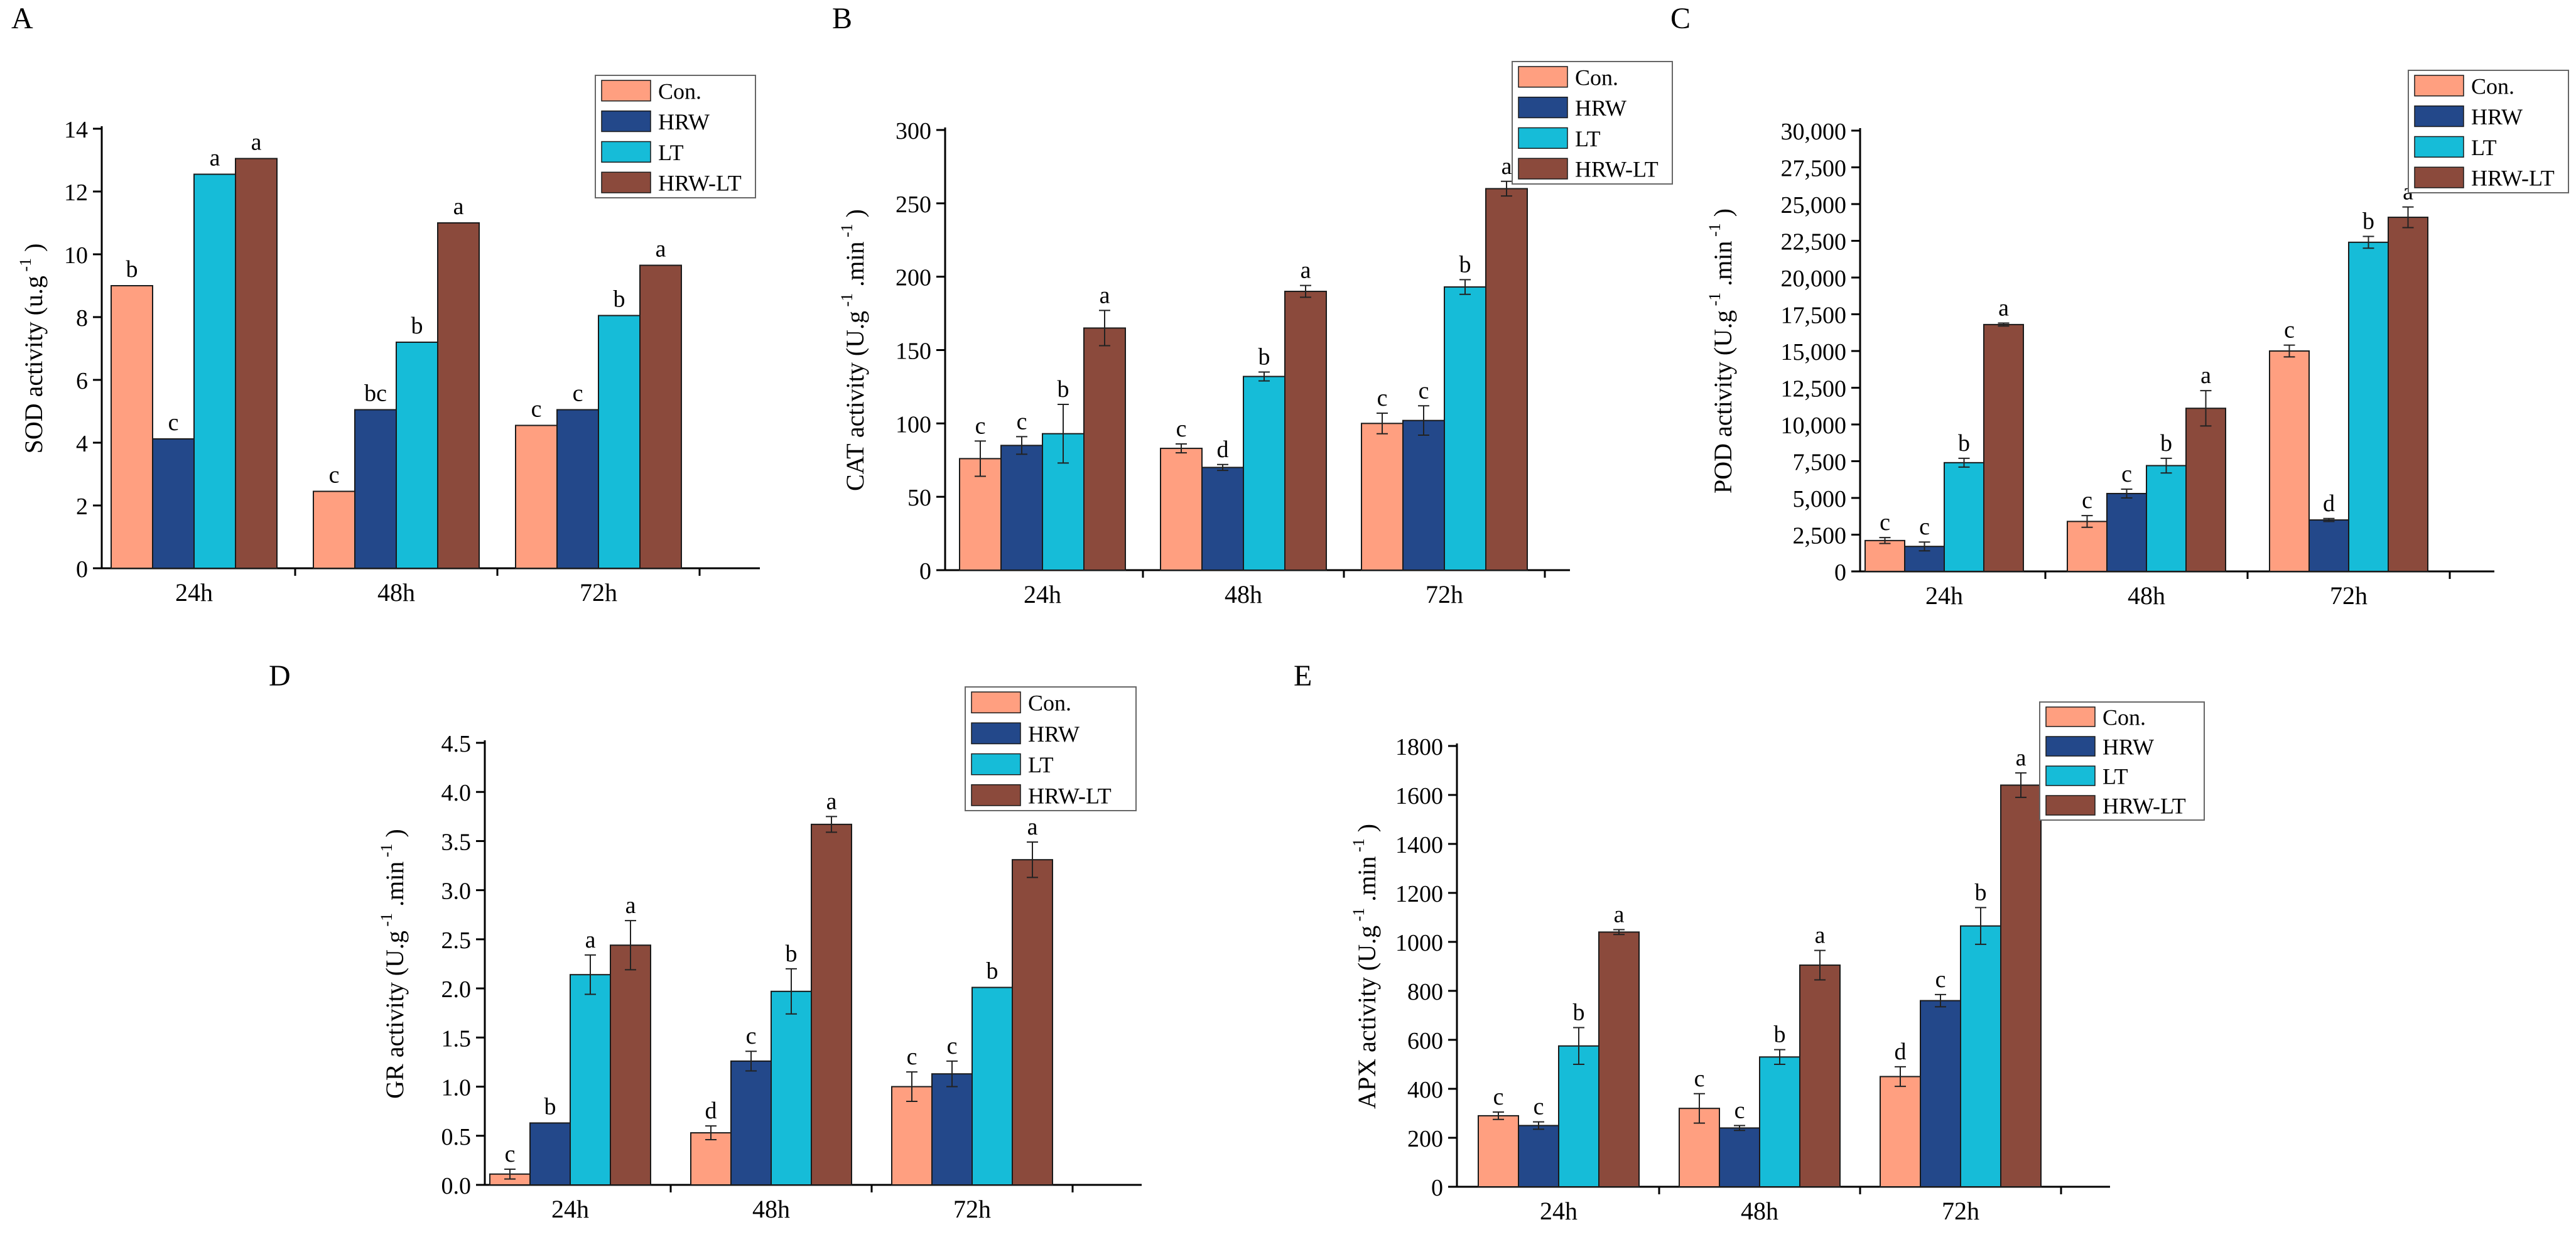 The height and width of the screenshot is (1237, 2576). I want to click on y-tick-label: 1.5, so click(456, 1038).